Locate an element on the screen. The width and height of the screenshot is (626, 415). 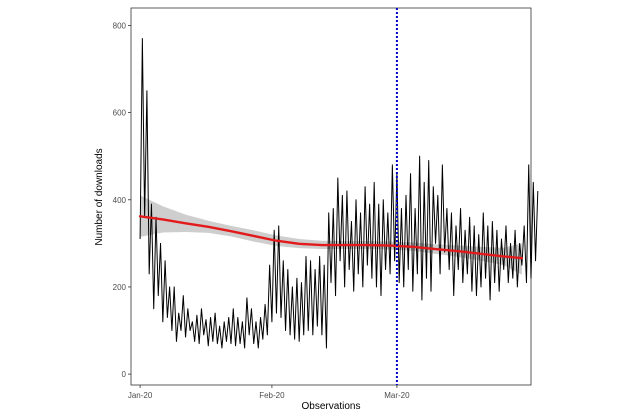
x-axis: Jan-20 Feb-20 Mar-20 is located at coordinates (269, 392).